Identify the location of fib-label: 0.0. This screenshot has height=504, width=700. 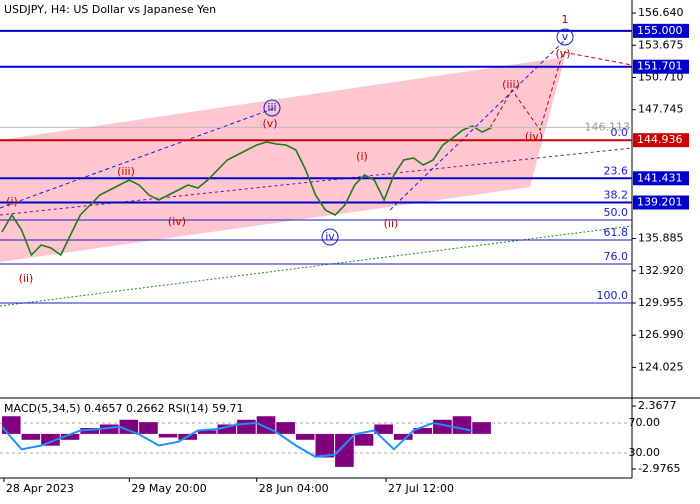
(620, 132).